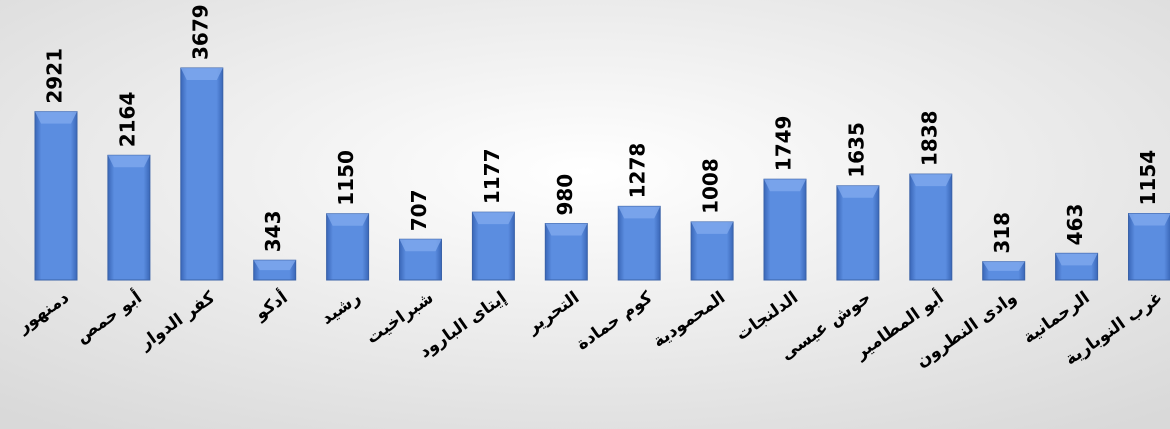  What do you see at coordinates (638, 171) in the screenshot?
I see `value-label: 1278` at bounding box center [638, 171].